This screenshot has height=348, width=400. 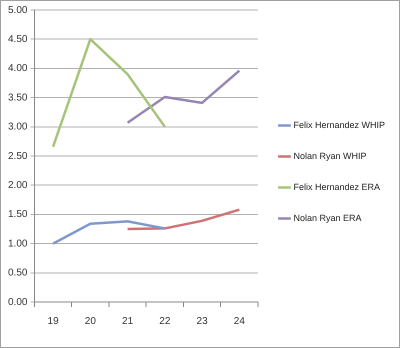 I want to click on x-tick-label: 24, so click(x=240, y=321).